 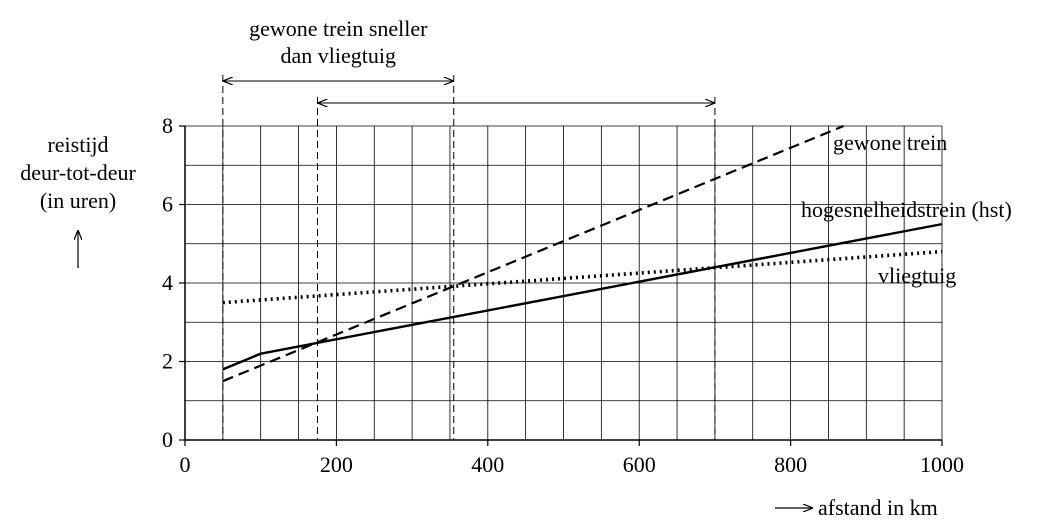 I want to click on x-tick-label: 400, so click(x=487, y=464).